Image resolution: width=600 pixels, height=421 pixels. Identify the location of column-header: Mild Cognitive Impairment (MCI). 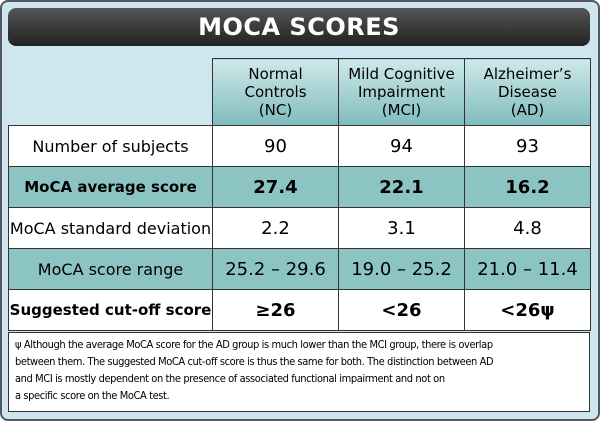
(401, 92).